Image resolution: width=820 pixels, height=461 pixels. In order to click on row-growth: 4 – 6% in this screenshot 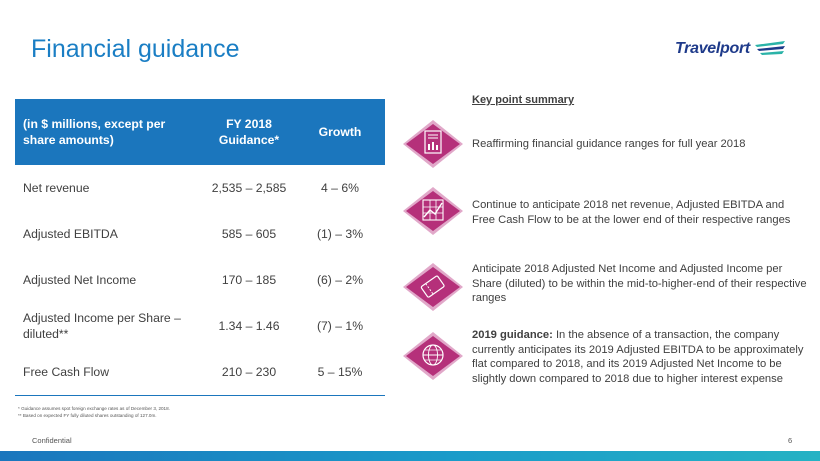, I will do `click(340, 188)`.